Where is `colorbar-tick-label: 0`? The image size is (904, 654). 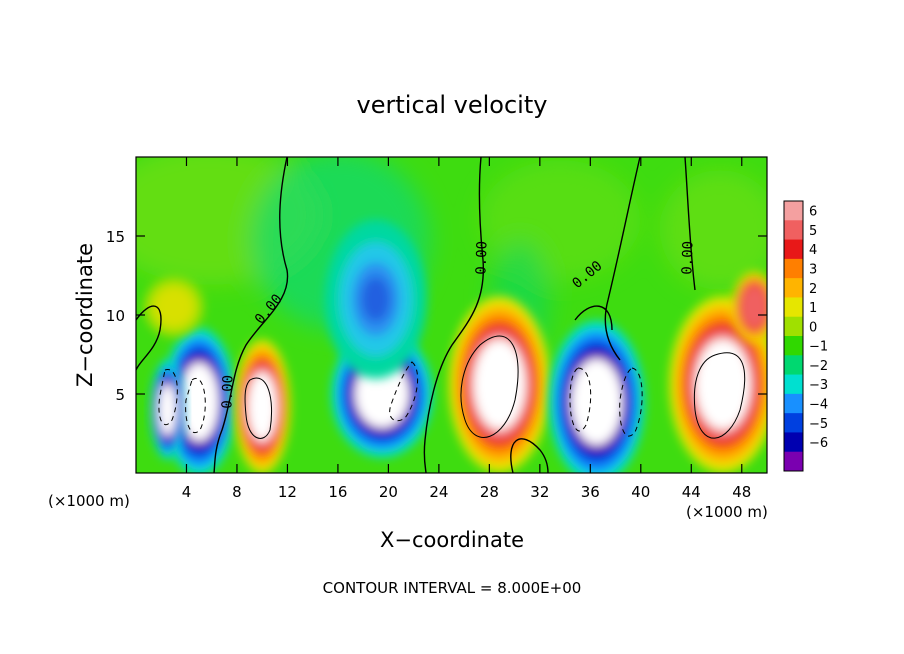
colorbar-tick-label: 0 is located at coordinates (813, 327).